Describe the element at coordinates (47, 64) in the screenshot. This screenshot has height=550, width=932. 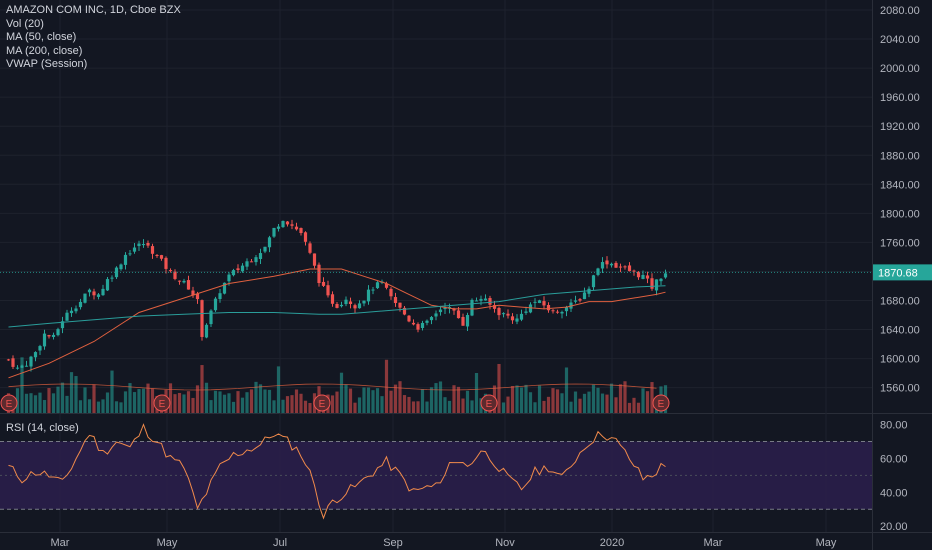
I see `legend-vwap: VWAP (Session)` at that location.